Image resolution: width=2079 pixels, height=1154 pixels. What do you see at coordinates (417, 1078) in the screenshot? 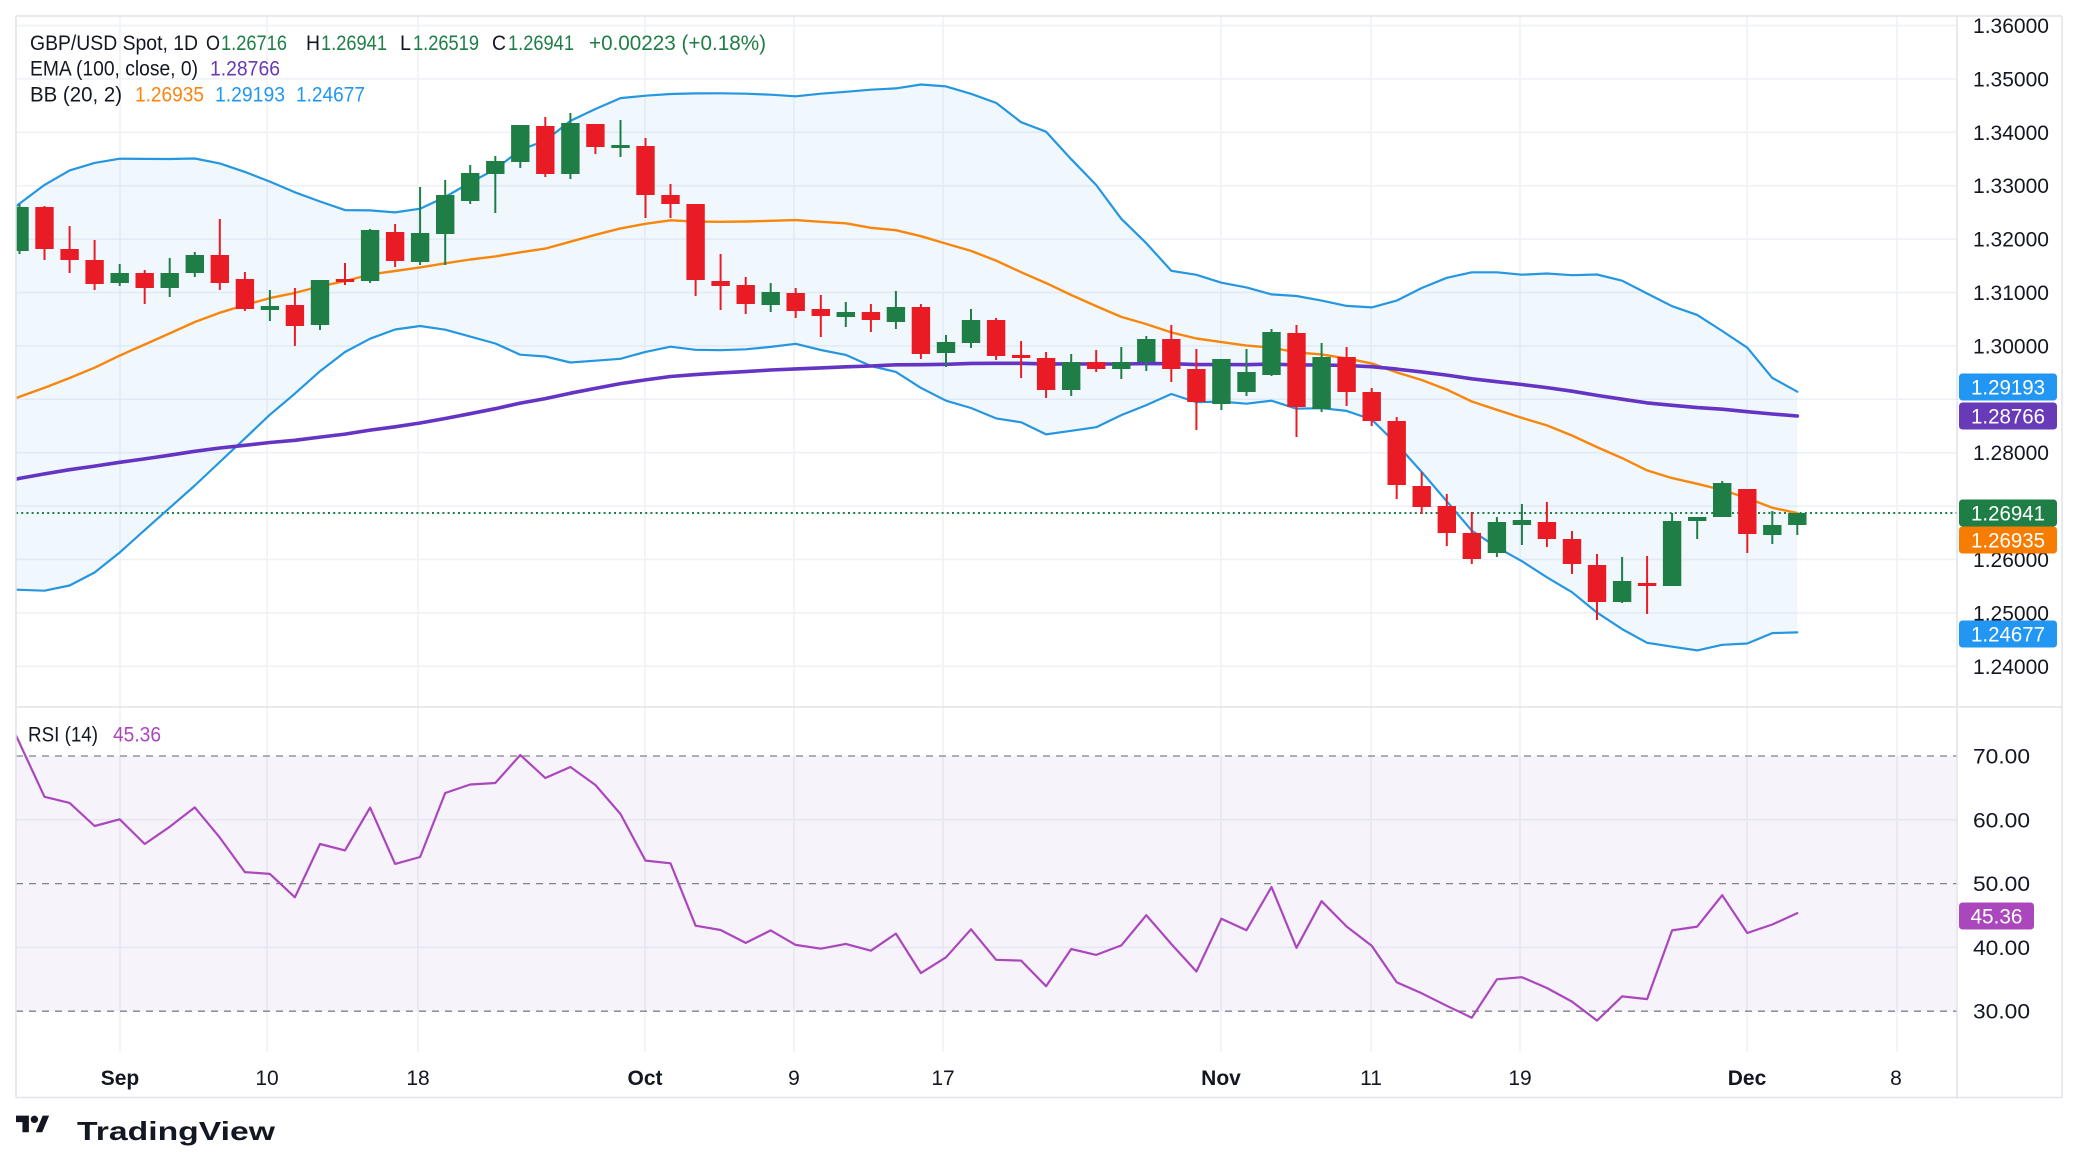
I see `svg-text: 18` at bounding box center [417, 1078].